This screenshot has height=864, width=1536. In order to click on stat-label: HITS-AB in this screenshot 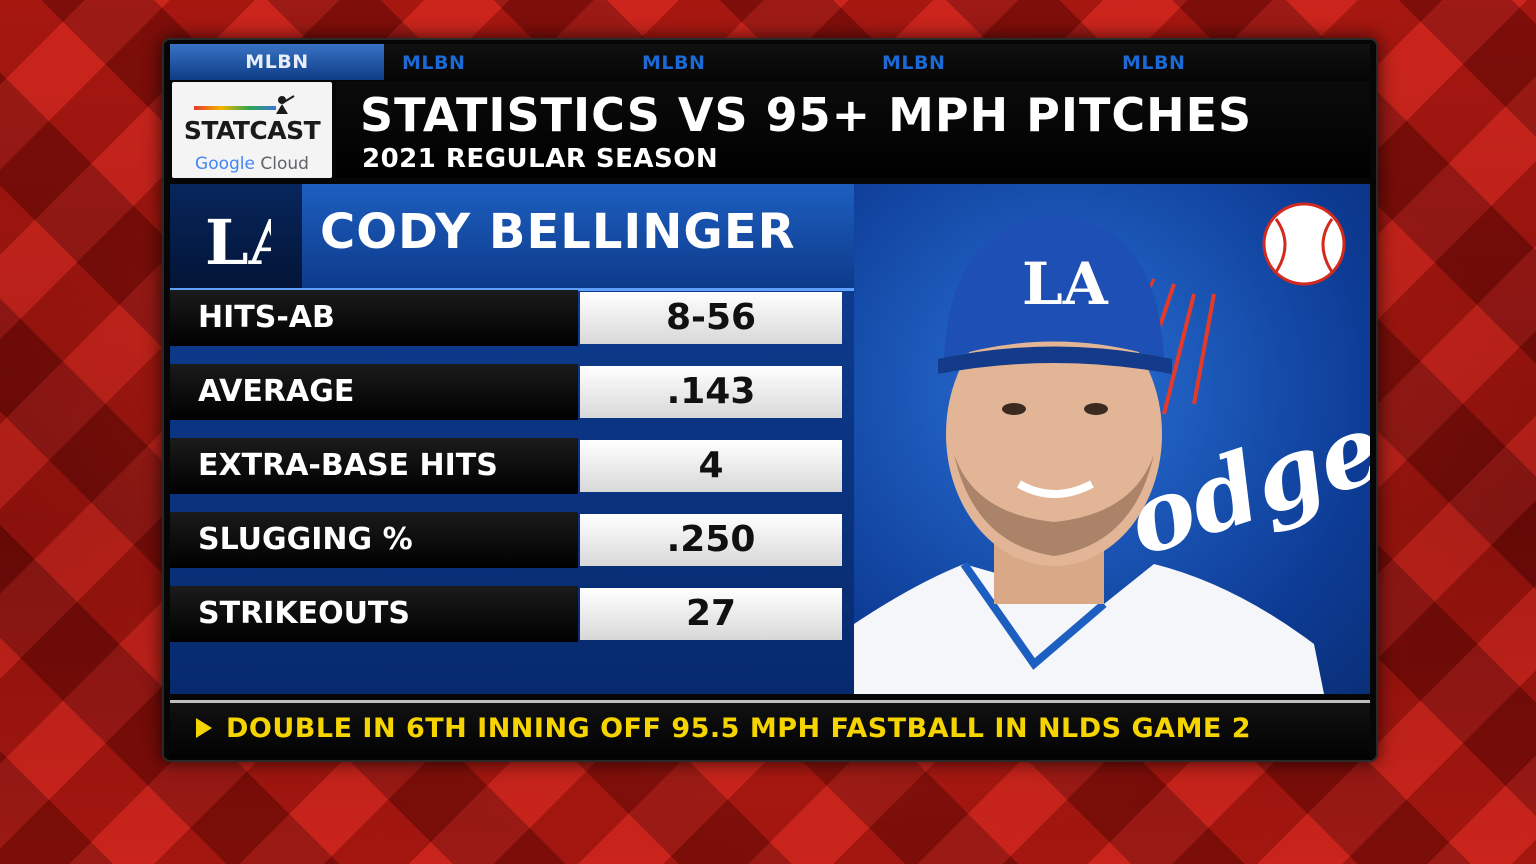, I will do `click(374, 318)`.